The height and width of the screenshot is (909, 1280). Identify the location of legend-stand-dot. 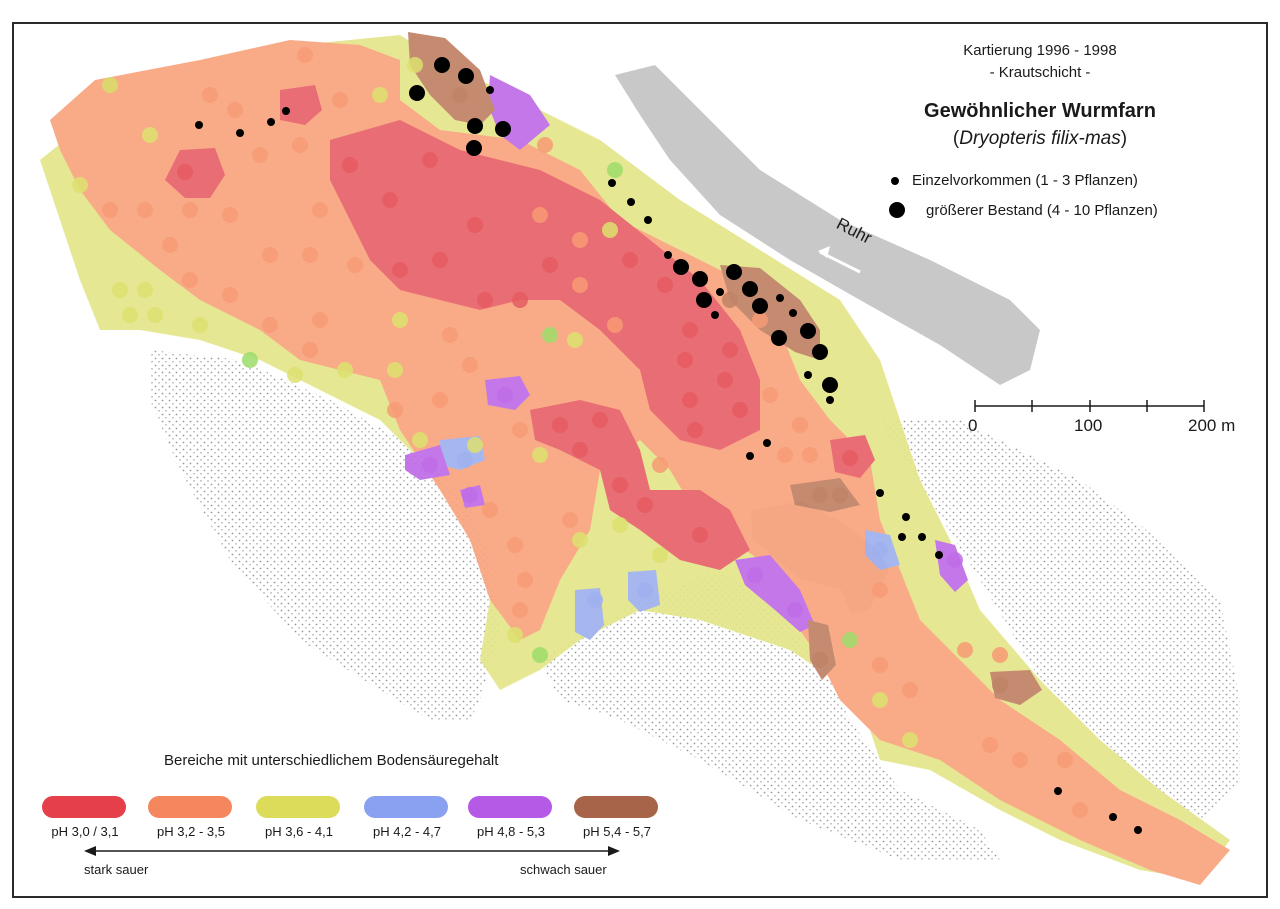
(897, 210).